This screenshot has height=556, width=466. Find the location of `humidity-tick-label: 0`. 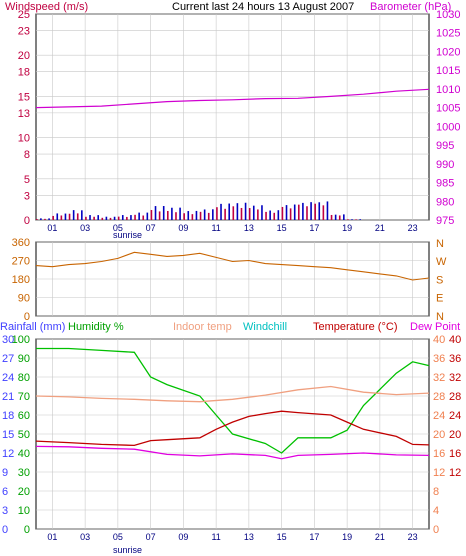

humidity-tick-label: 0 is located at coordinates (27, 530).